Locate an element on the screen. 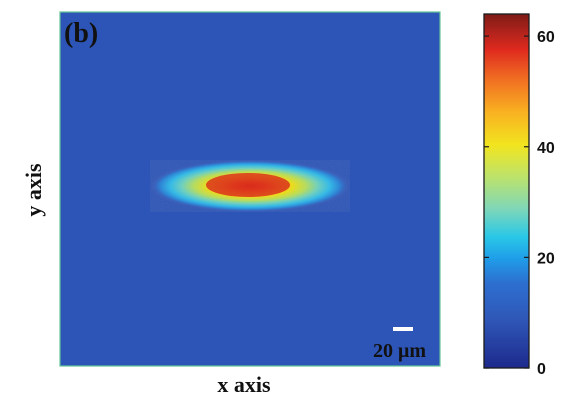 This screenshot has width=570, height=400. colorbar-gradient is located at coordinates (506, 191).